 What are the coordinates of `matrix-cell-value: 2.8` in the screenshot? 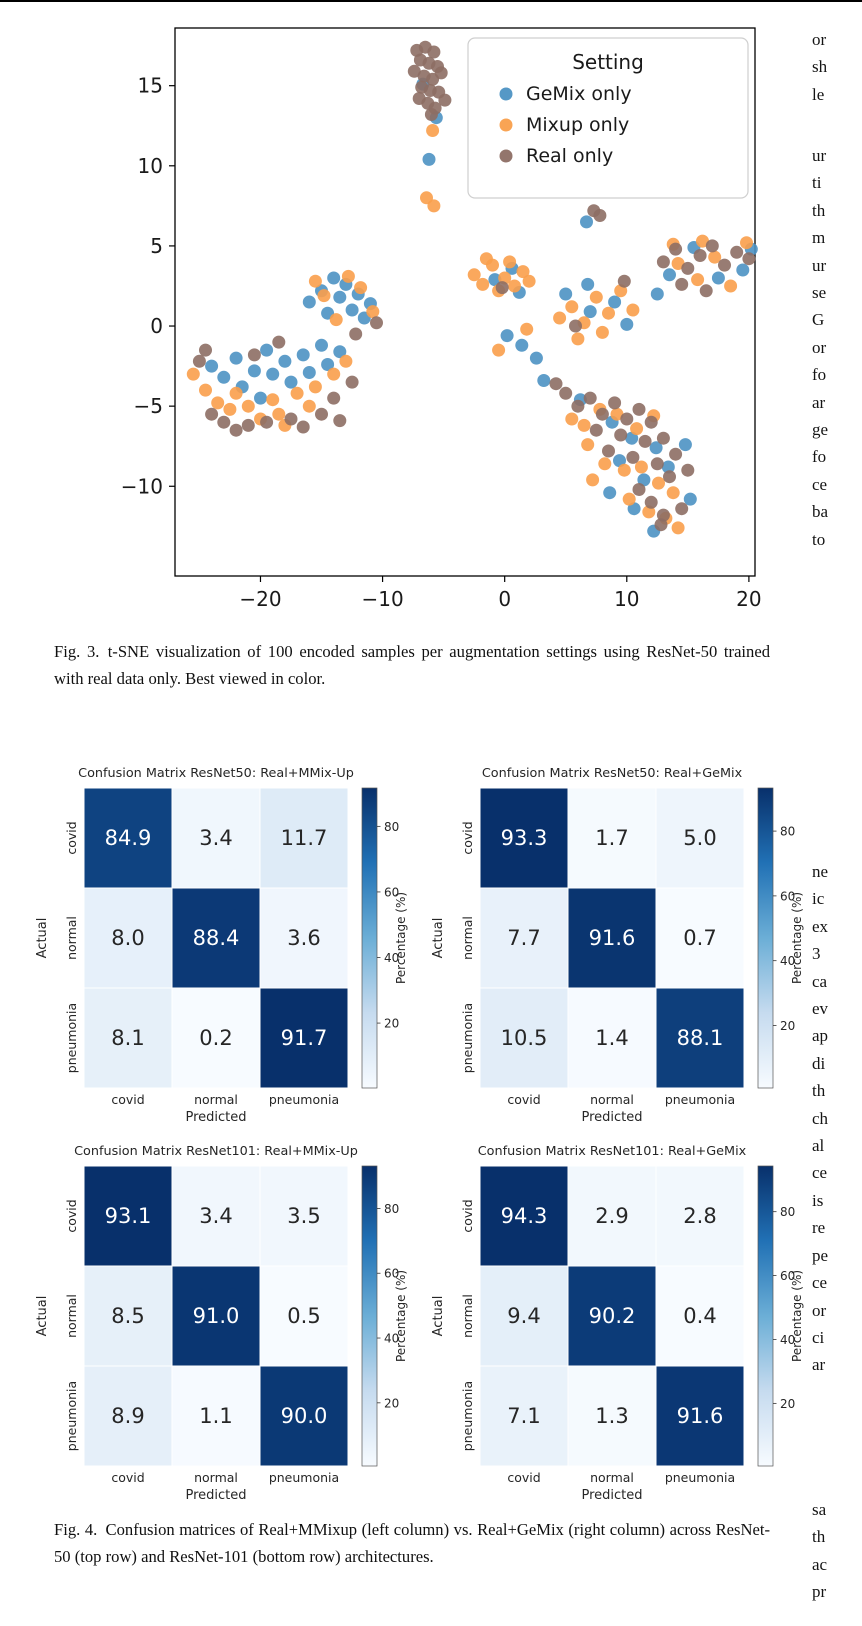 It's located at (699, 1216).